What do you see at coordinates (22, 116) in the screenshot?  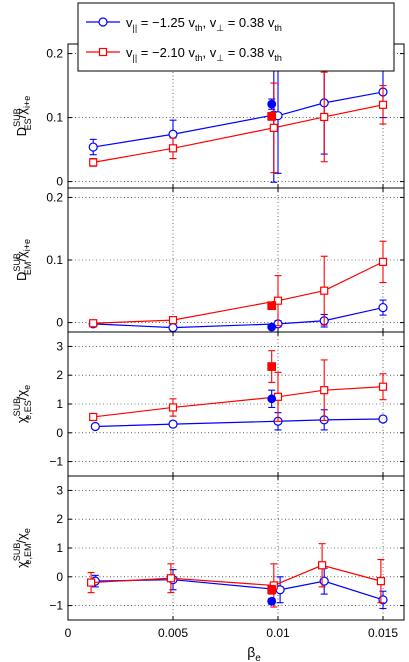 I see `y-axis-label: DSUBES/χi+e` at bounding box center [22, 116].